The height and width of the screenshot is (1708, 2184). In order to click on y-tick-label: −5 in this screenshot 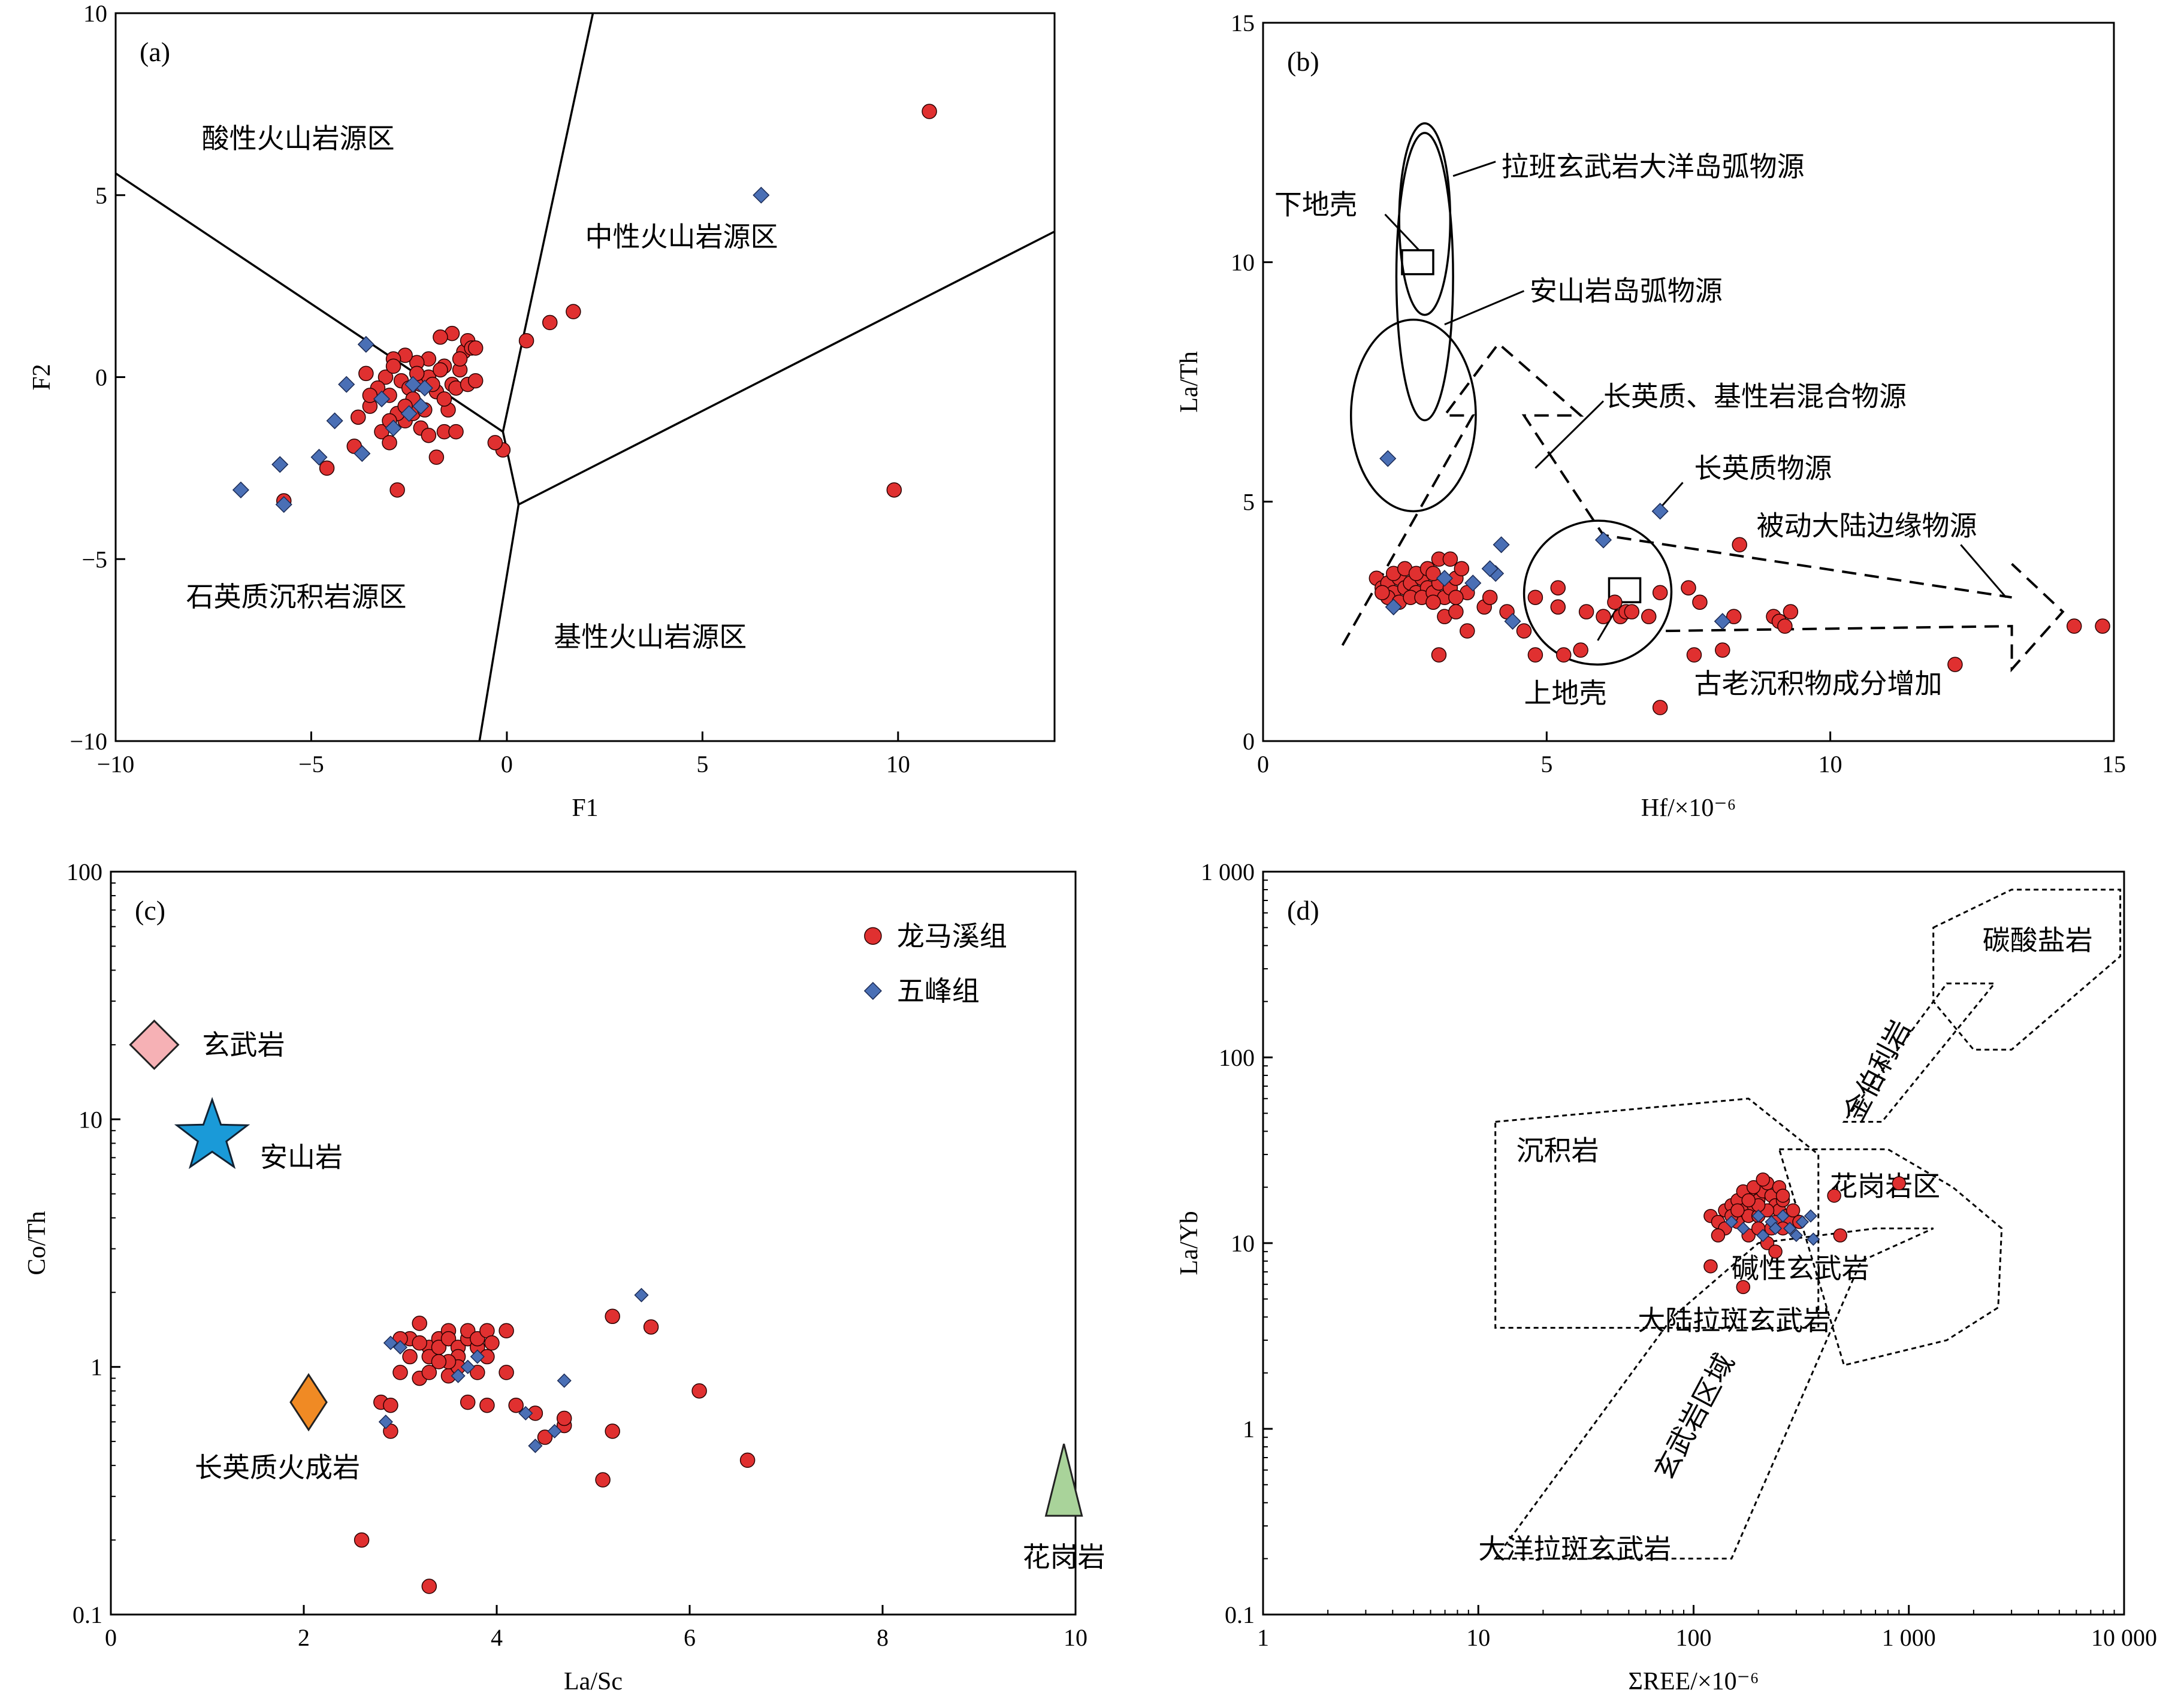, I will do `click(94, 559)`.